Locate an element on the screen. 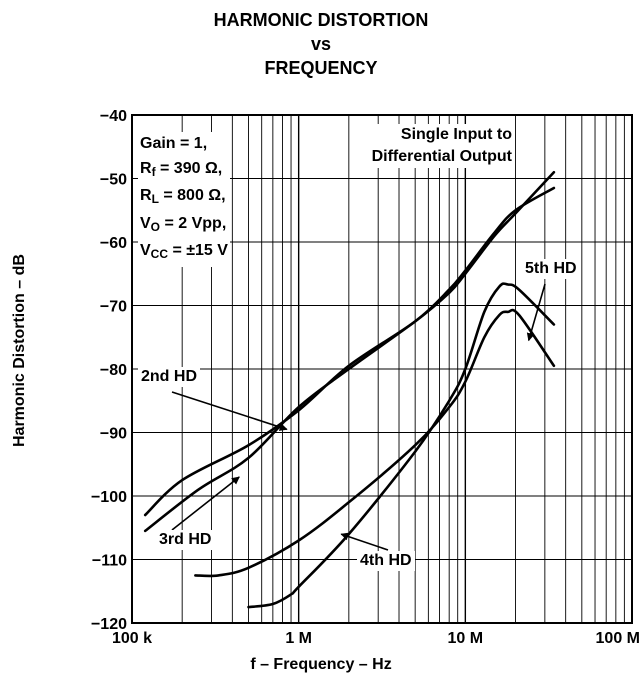  y-tick-label: −70 is located at coordinates (113, 307).